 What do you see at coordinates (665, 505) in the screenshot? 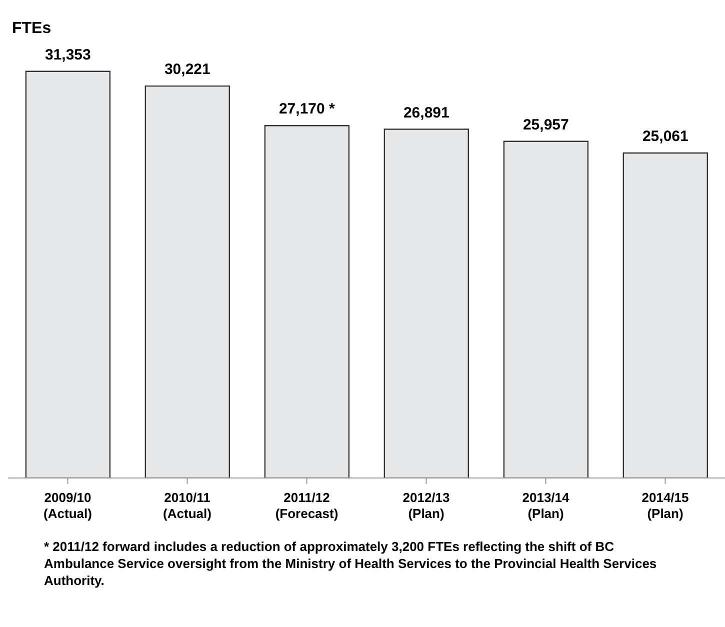
I see `x-tick-label: 2014/15 (Plan)` at bounding box center [665, 505].